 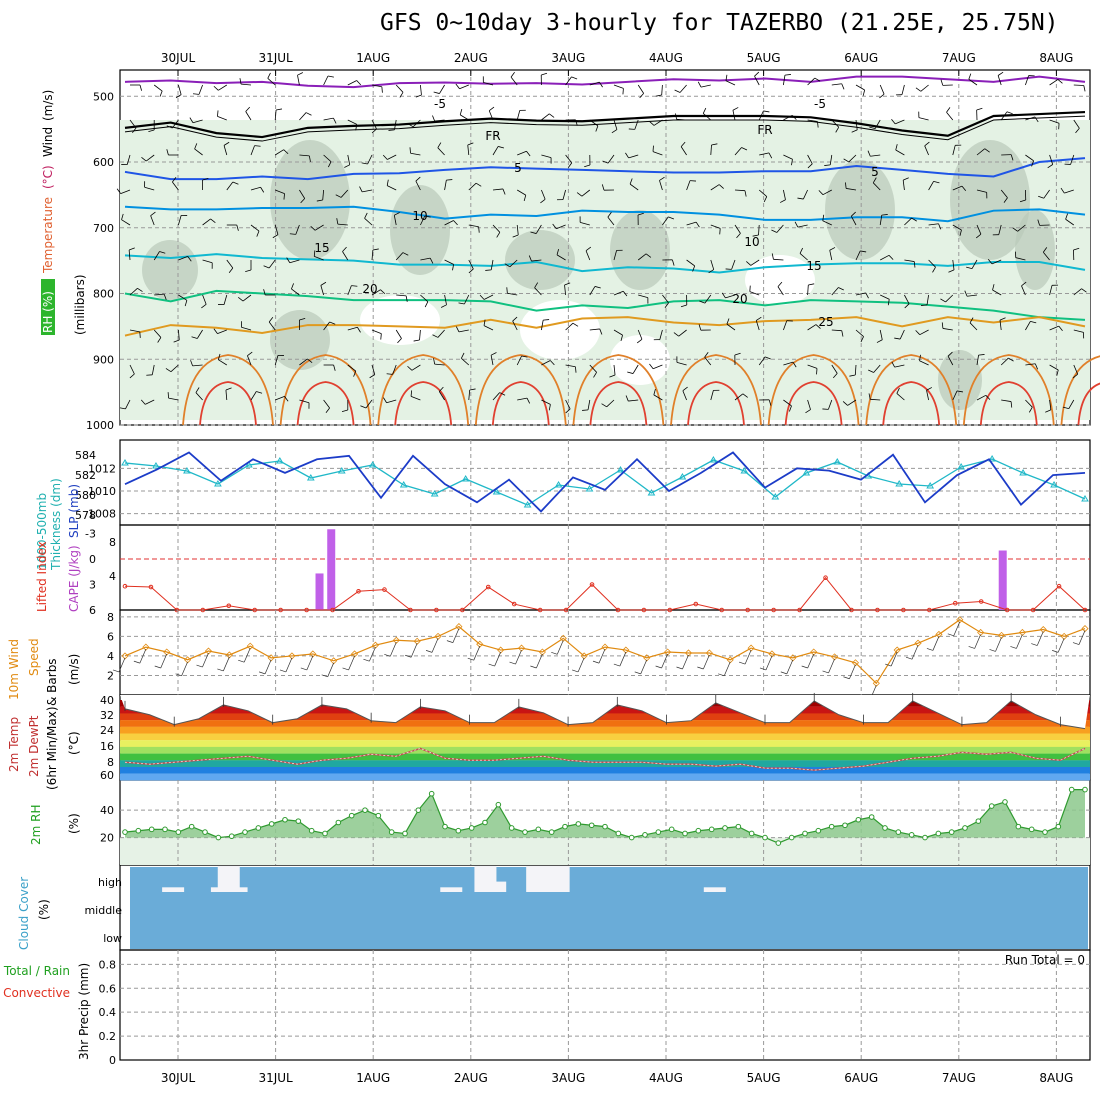 What do you see at coordinates (90, 534) in the screenshot?
I see `li-tick: -3` at bounding box center [90, 534].